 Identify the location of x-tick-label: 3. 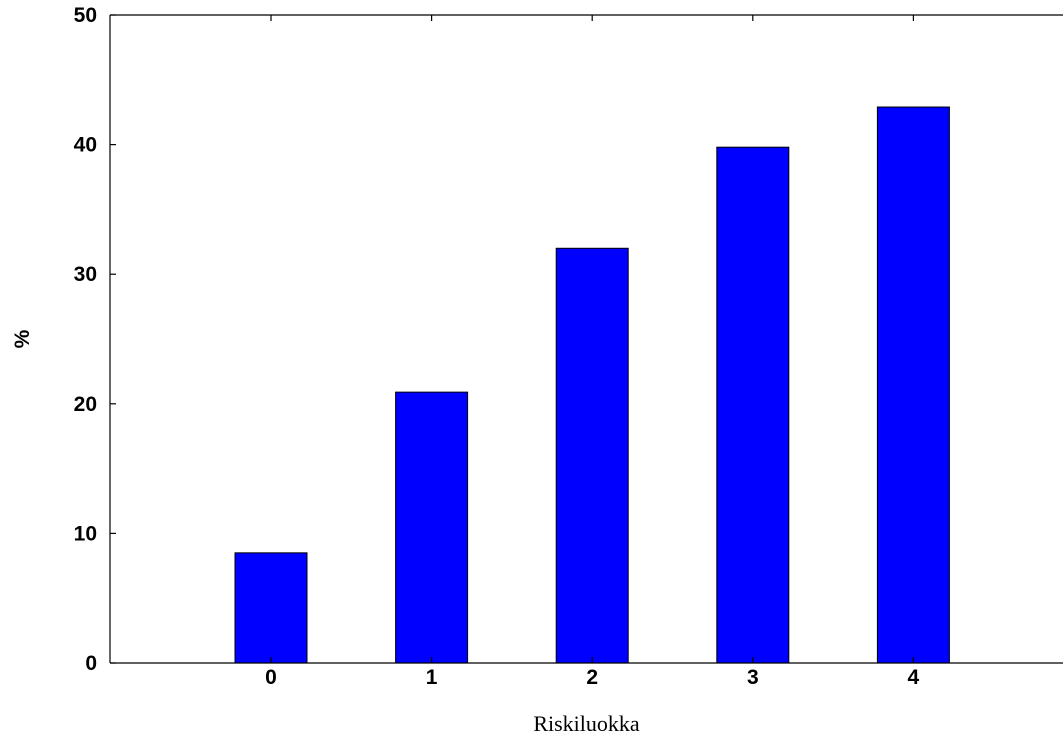
(753, 677).